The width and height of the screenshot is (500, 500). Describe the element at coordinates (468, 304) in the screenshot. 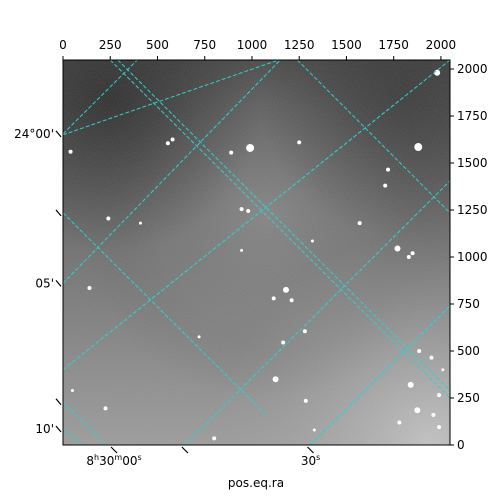

I see `y-tick-label: 750` at that location.